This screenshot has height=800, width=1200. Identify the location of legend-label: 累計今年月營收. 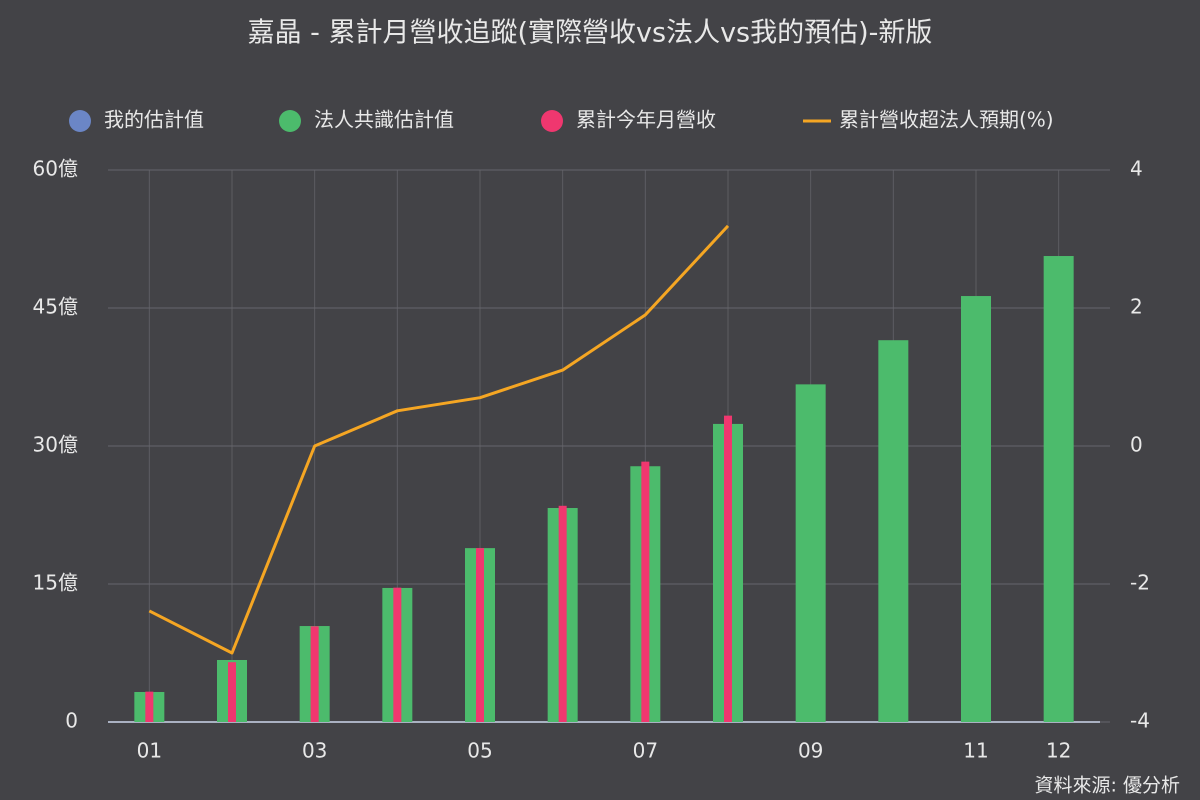
(646, 120).